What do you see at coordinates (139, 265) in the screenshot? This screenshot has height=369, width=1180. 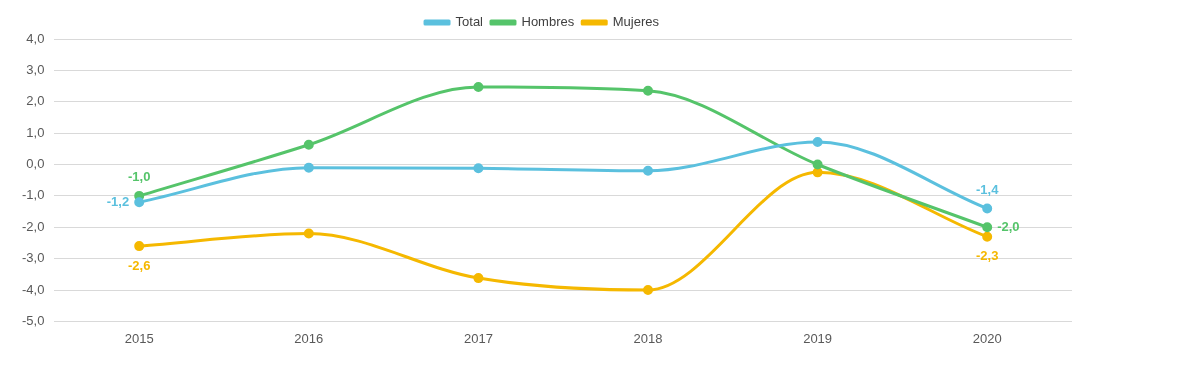 I see `data-label: -2,6` at bounding box center [139, 265].